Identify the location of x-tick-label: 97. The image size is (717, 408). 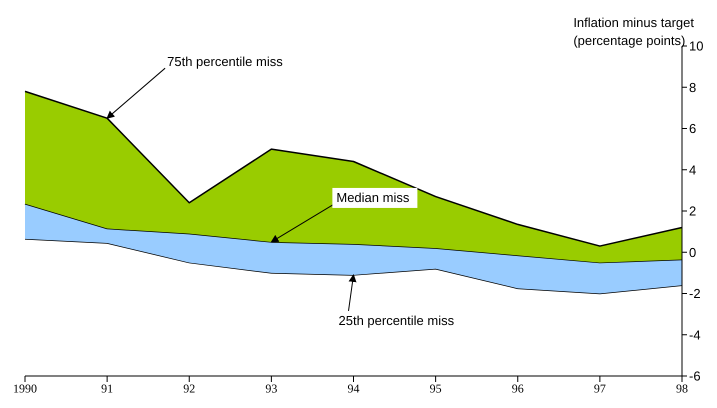
(600, 389).